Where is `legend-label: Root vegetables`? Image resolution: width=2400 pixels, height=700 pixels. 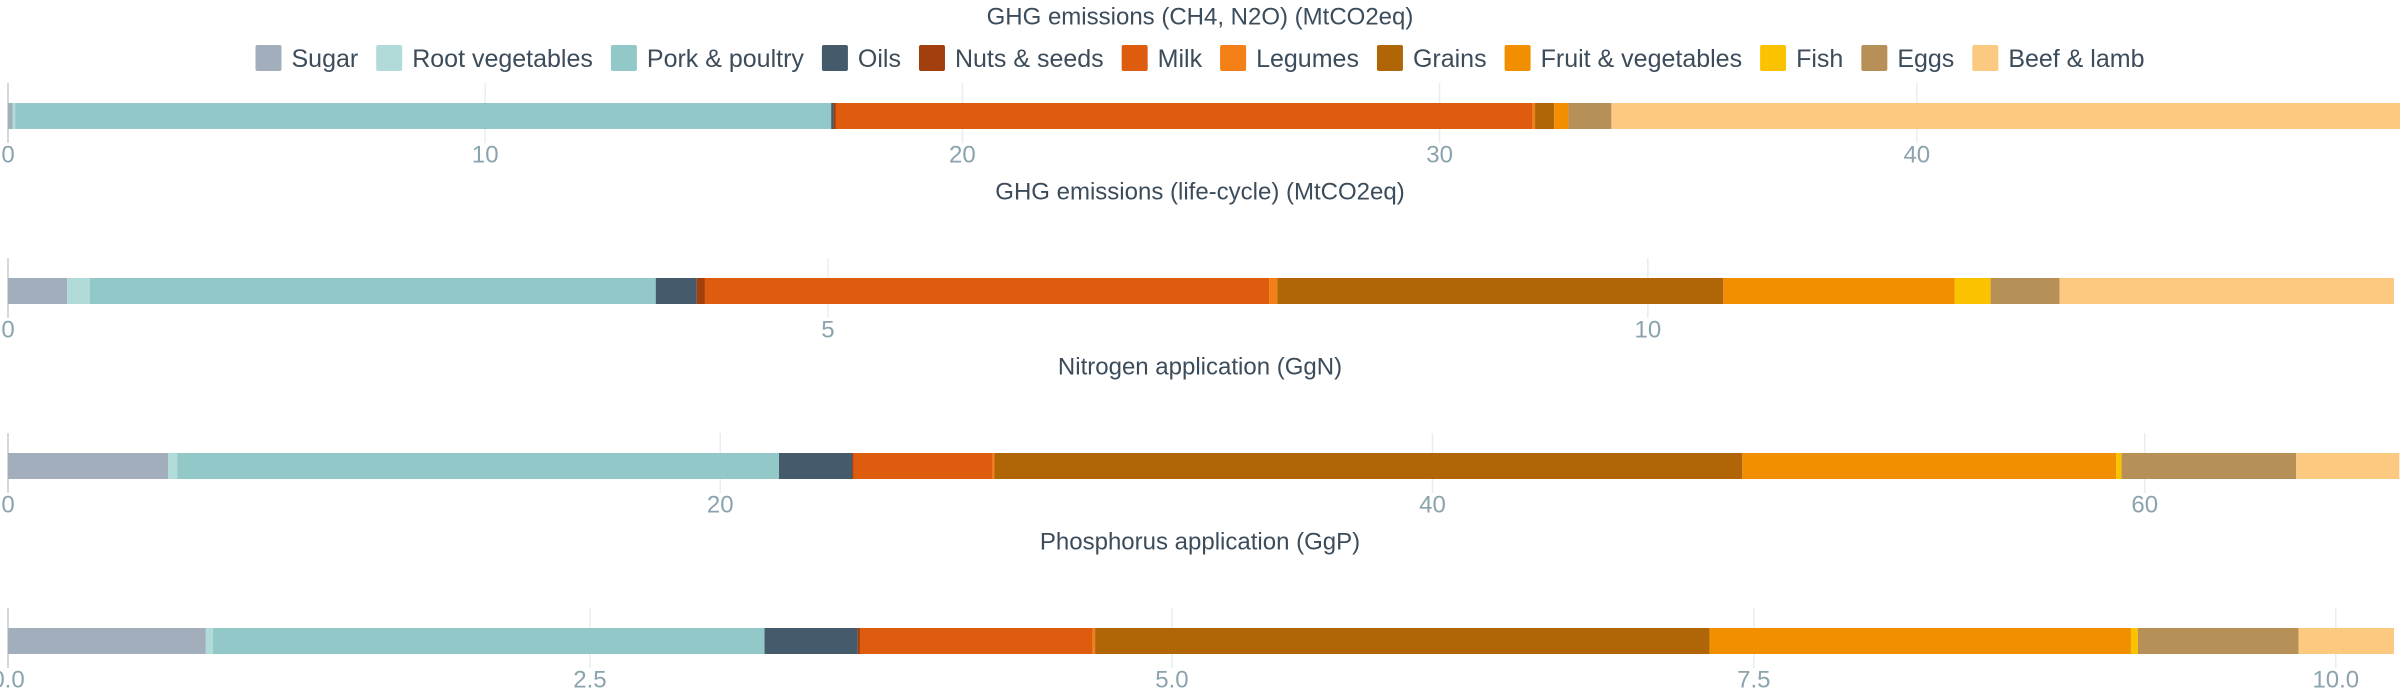 legend-label: Root vegetables is located at coordinates (502, 59).